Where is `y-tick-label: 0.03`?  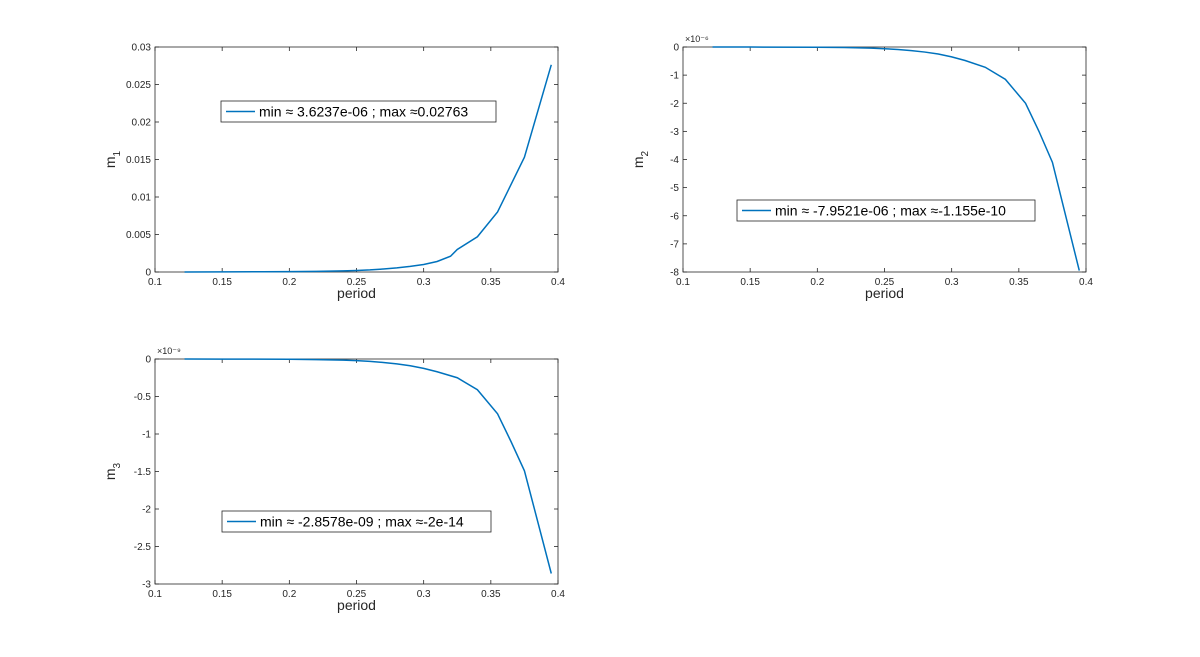
y-tick-label: 0.03 is located at coordinates (142, 48).